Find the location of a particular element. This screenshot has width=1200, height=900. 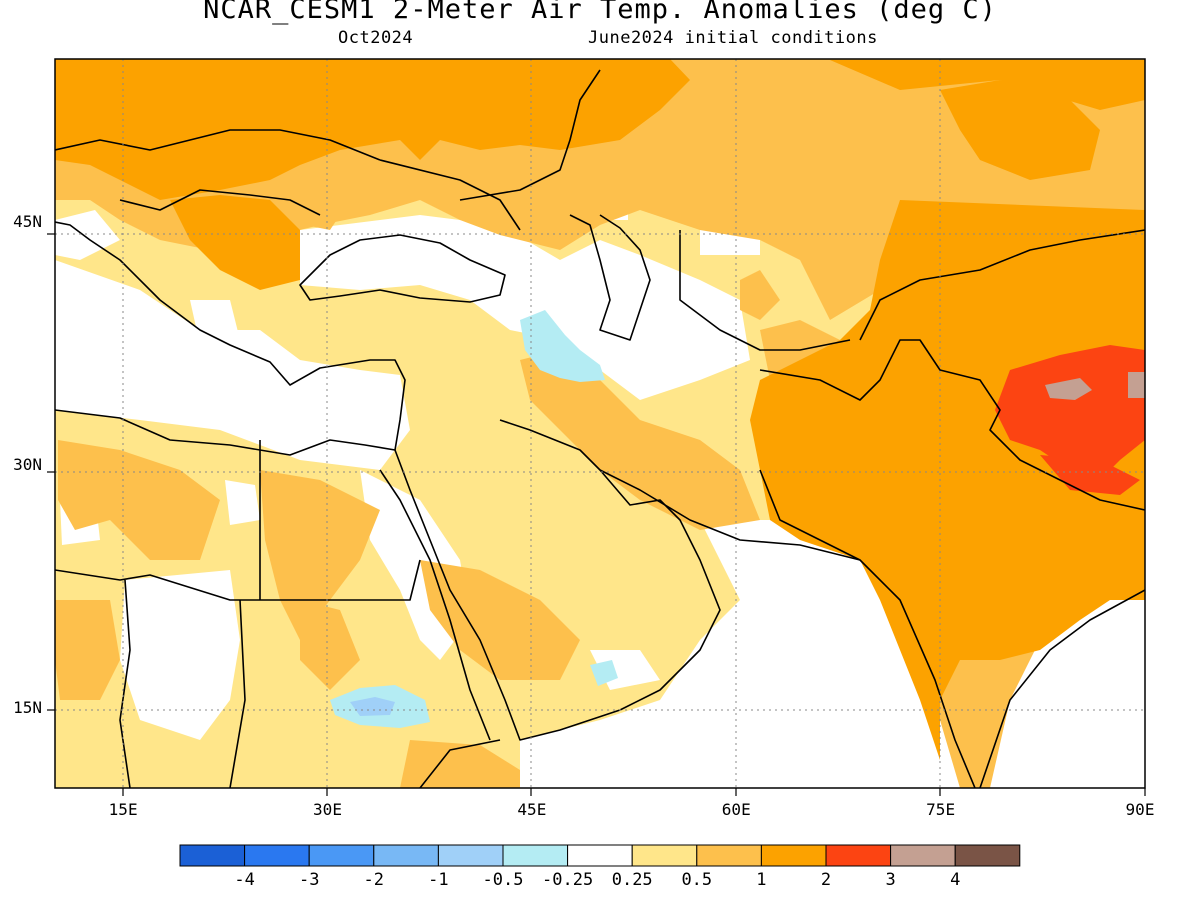

lon-tick-label: 60E is located at coordinates (736, 809).